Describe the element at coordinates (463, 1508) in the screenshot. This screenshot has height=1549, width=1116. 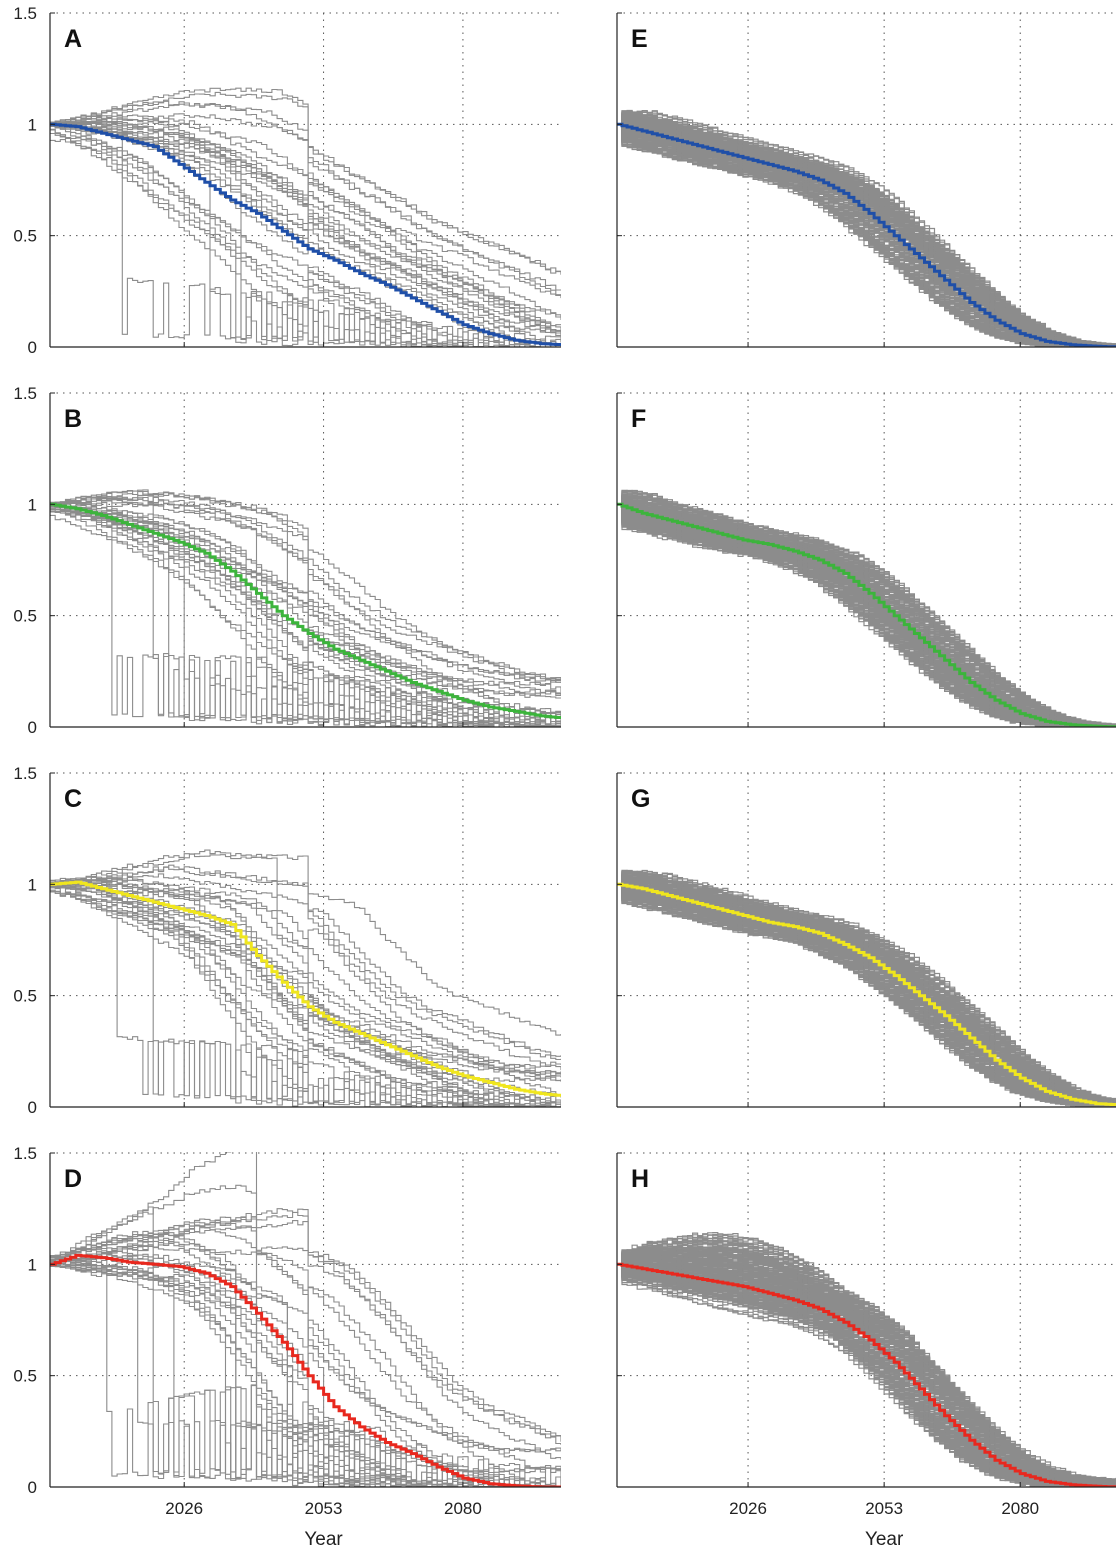
I see `x-tick-label: 2080` at that location.